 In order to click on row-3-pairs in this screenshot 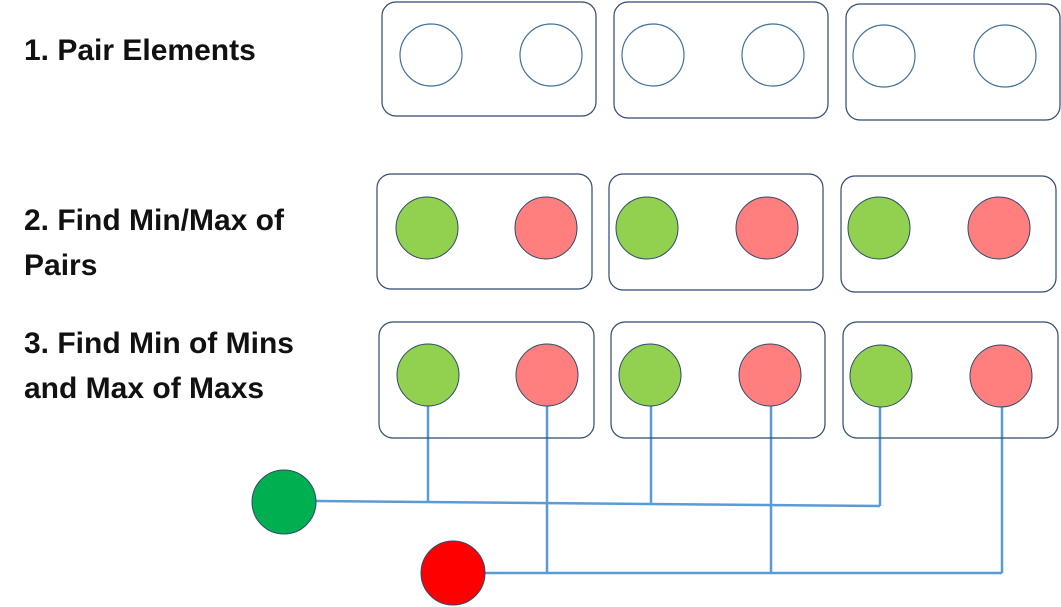, I will do `click(718, 380)`.